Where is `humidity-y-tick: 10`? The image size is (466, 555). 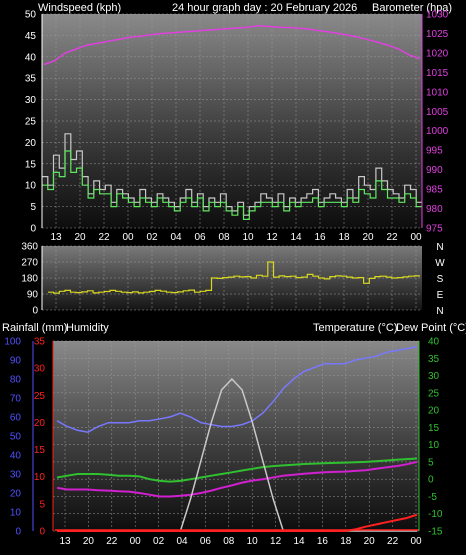 humidity-y-tick: 10 is located at coordinates (16, 513).